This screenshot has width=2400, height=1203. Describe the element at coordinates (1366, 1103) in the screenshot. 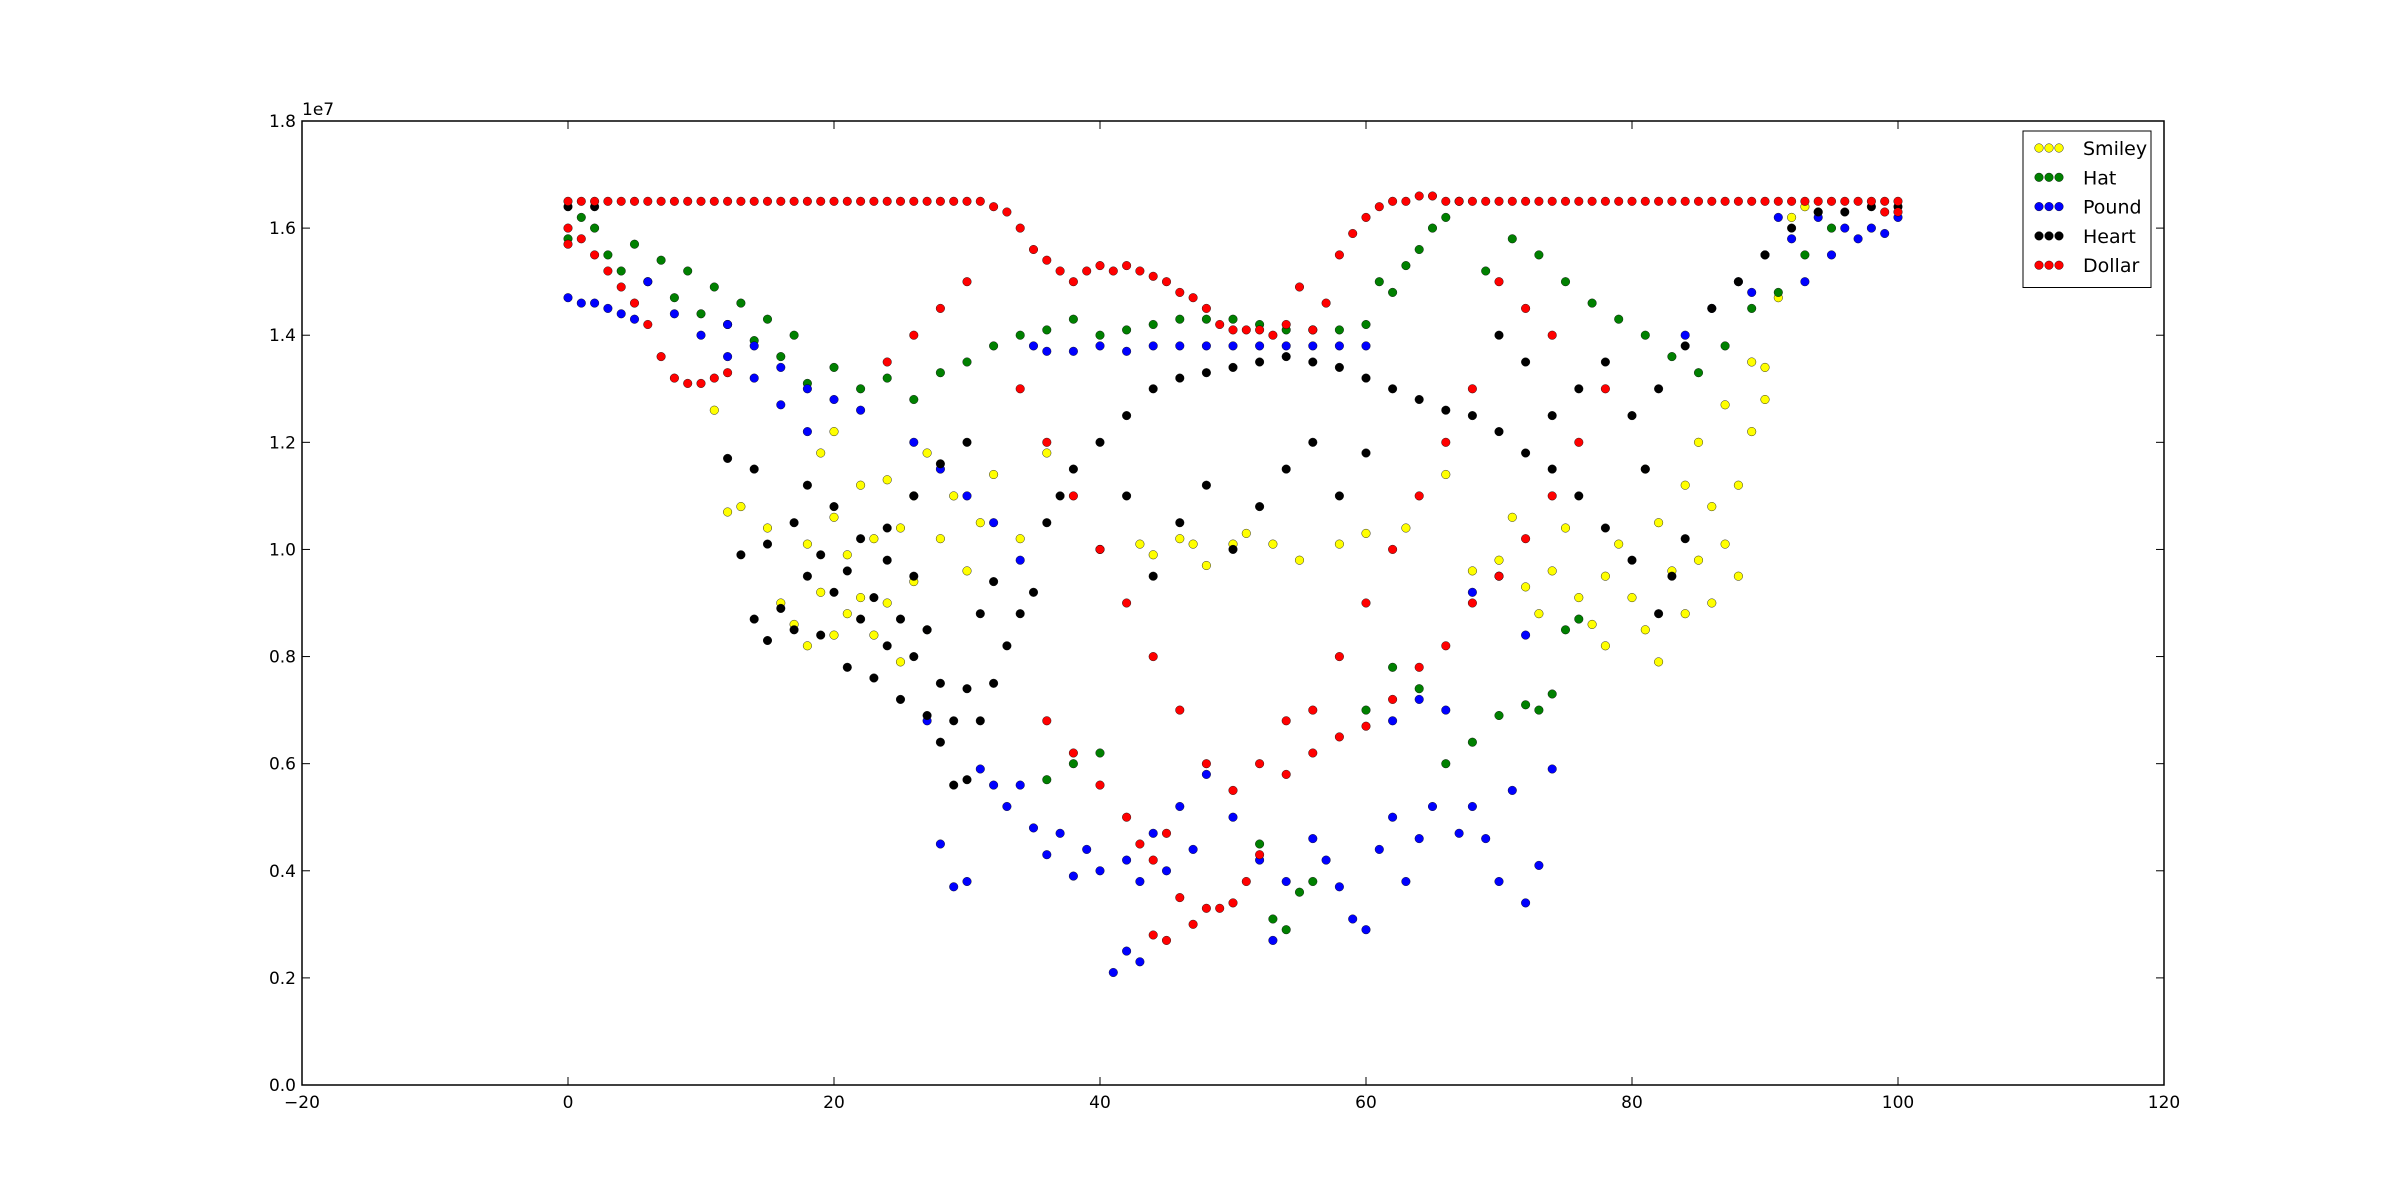

I see `x-tick-label: 60` at that location.